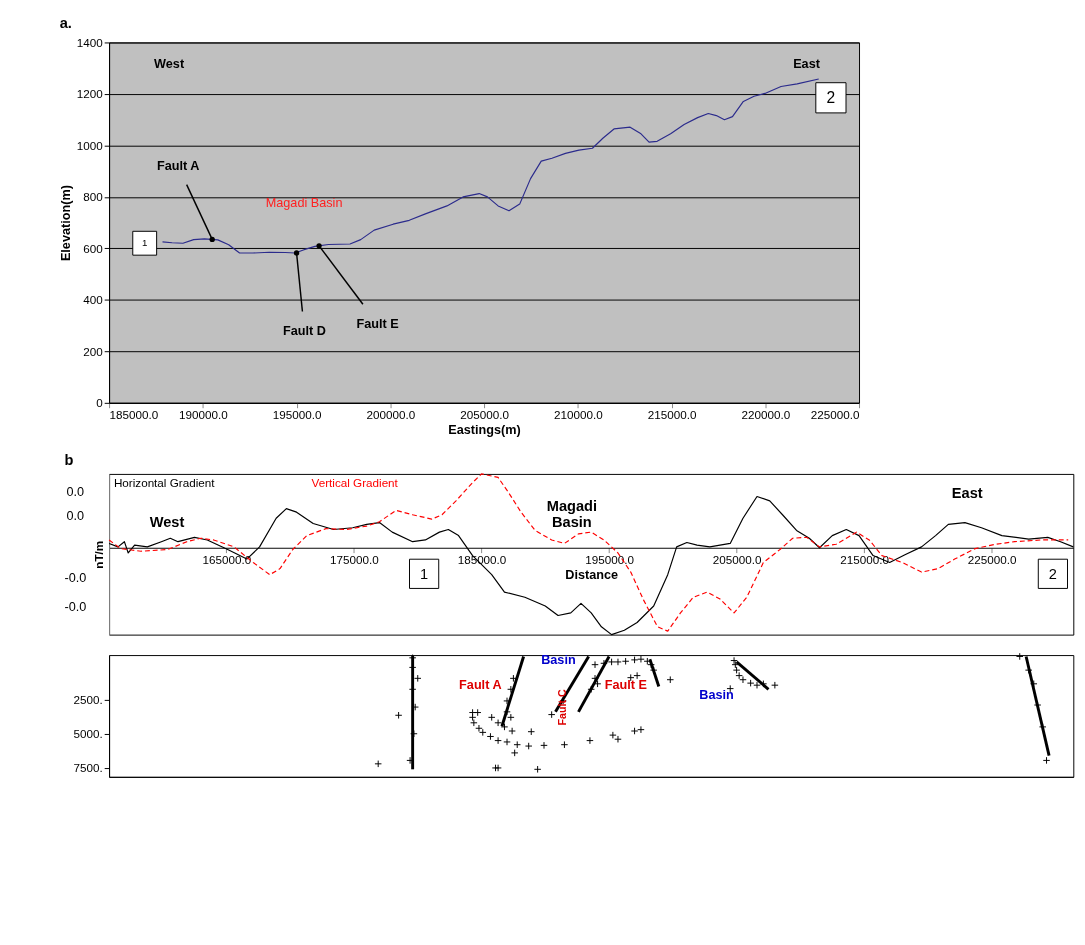 This screenshot has height=945, width=1085. What do you see at coordinates (562, 707) in the screenshot?
I see `annotation: Fault C` at bounding box center [562, 707].